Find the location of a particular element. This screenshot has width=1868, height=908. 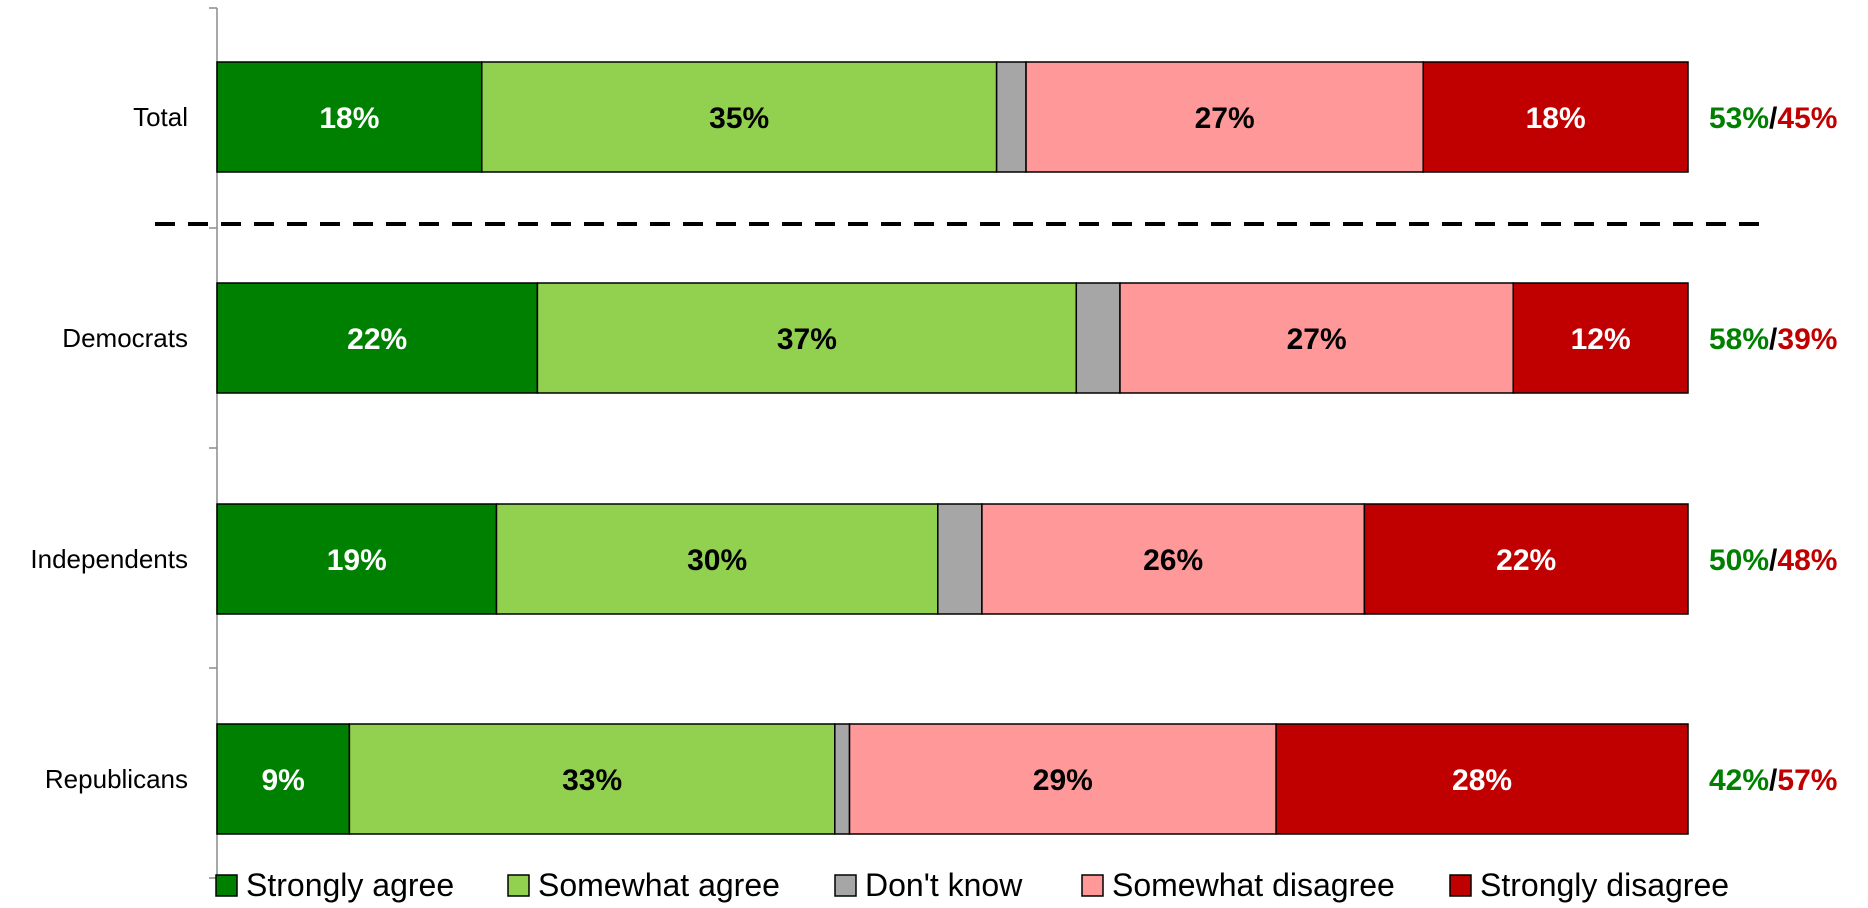

data-label-democrats-strongly-agree: 22% is located at coordinates (377, 339).